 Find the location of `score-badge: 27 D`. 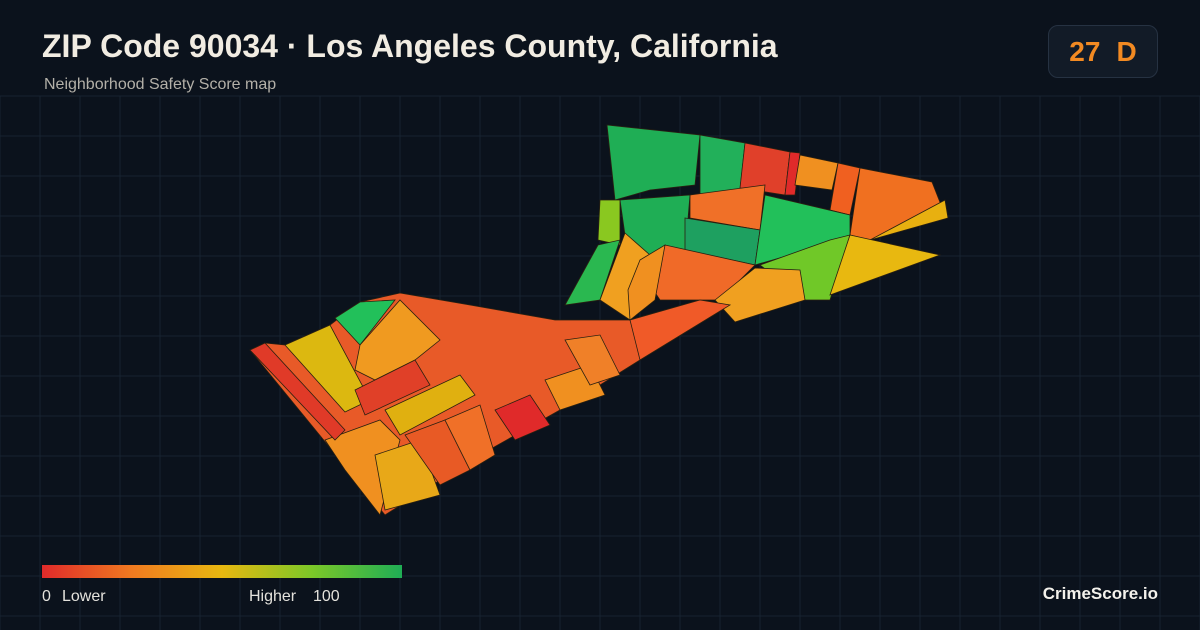

score-badge: 27 D is located at coordinates (1103, 51).